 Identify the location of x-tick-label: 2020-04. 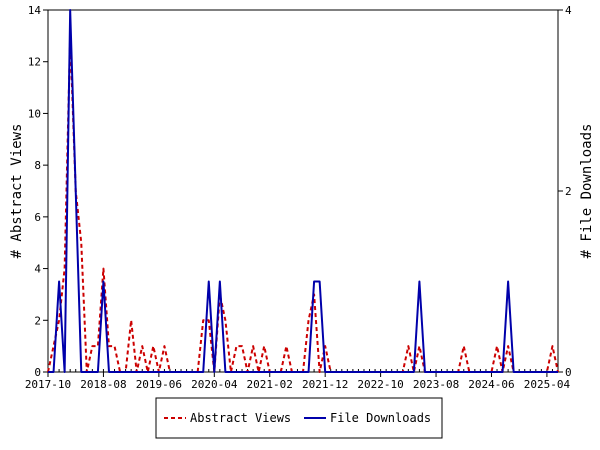
(214, 384).